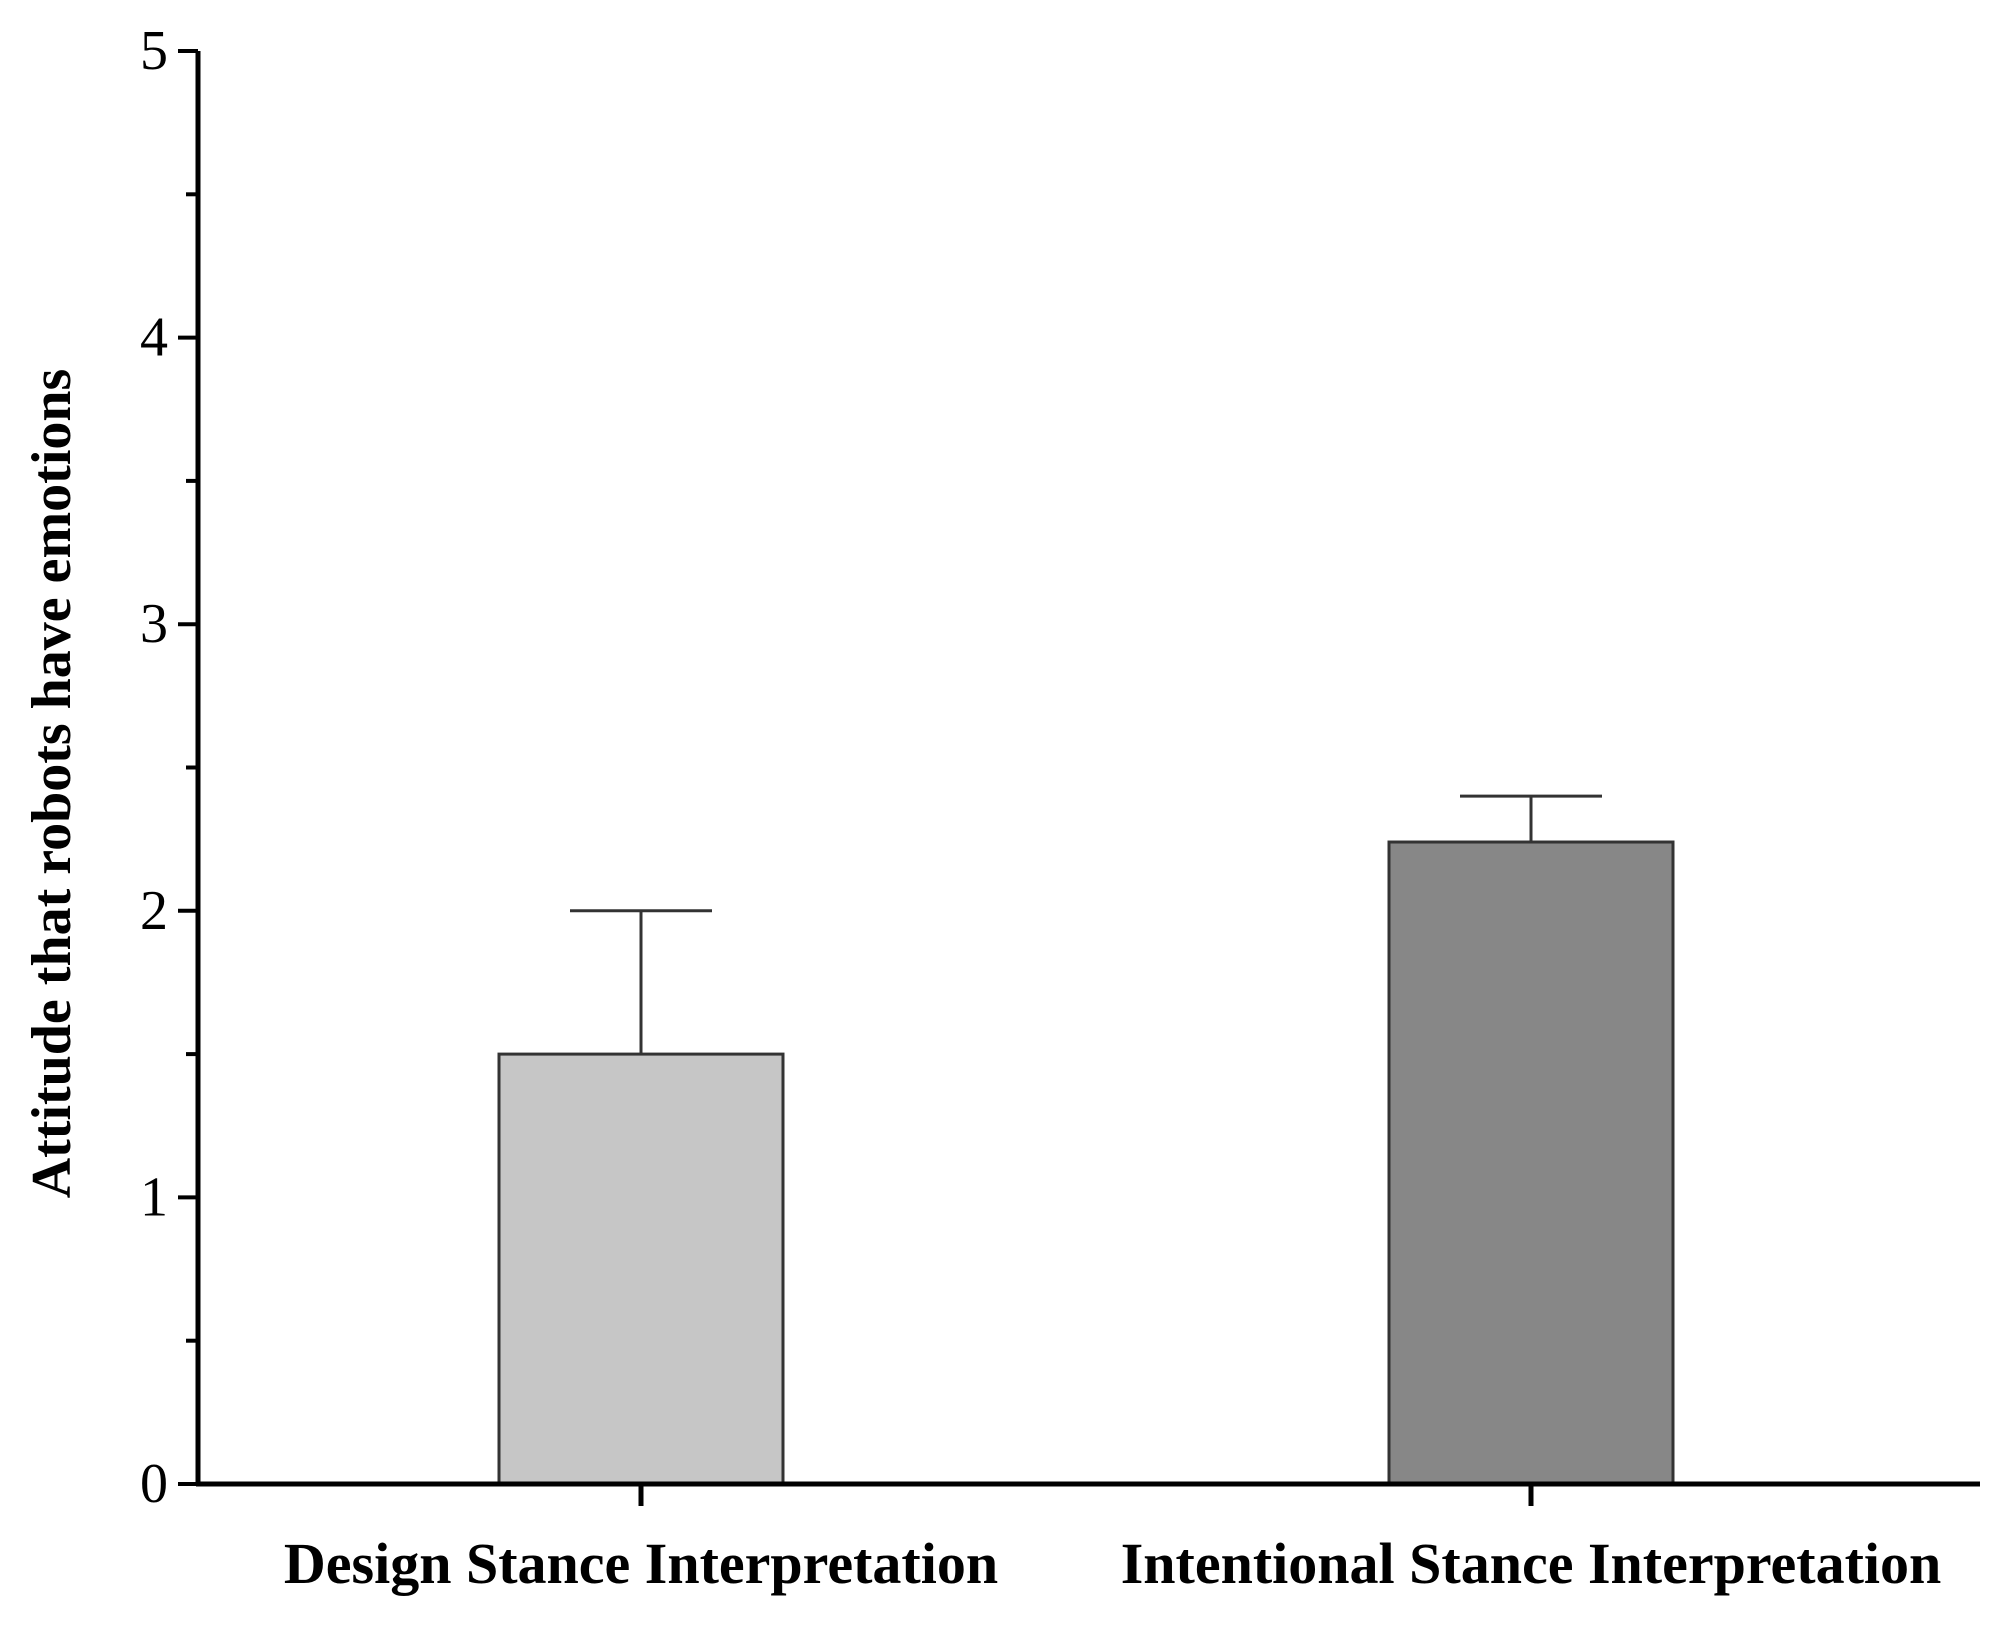 The width and height of the screenshot is (1997, 1625). What do you see at coordinates (154, 1484) in the screenshot?
I see `y-tick-label: 0` at bounding box center [154, 1484].